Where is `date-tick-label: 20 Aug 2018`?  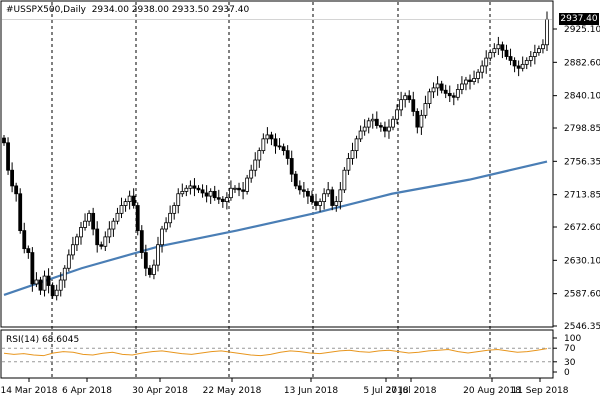
date-tick-label: 20 Aug 2018 is located at coordinates (492, 391).